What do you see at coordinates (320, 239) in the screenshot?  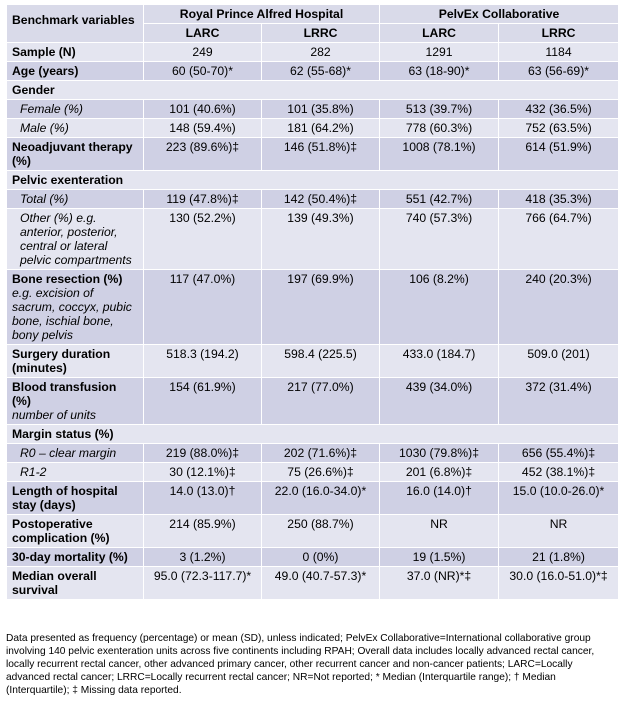 I see `table-cell: 139 (49.3%)` at bounding box center [320, 239].